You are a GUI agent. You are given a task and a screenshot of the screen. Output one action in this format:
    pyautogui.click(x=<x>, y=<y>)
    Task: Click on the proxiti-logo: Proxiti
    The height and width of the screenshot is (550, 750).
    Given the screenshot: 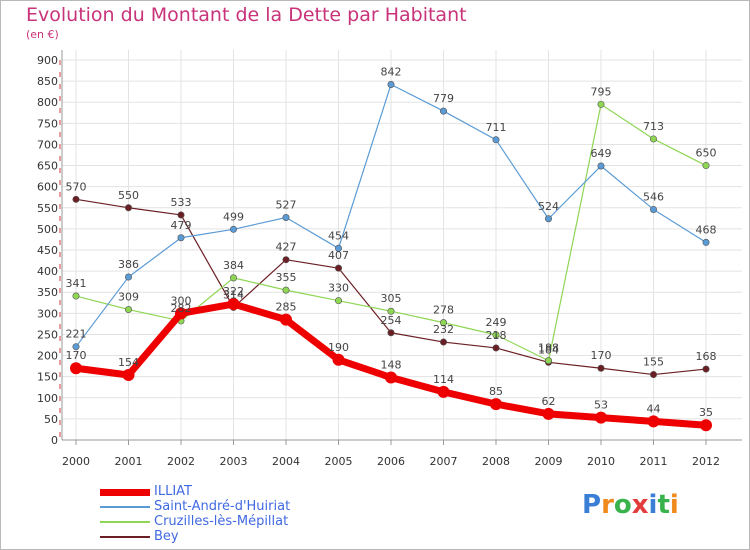 What is the action you would take?
    pyautogui.click(x=630, y=505)
    